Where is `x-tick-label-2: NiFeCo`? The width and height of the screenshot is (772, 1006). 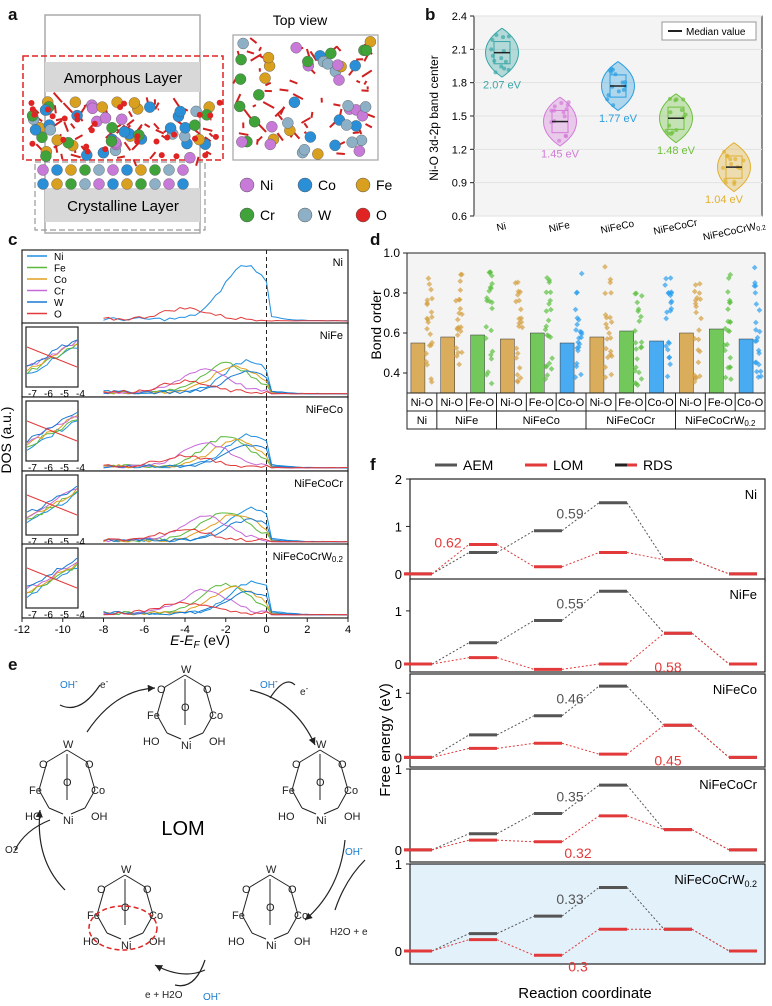 x-tick-label-2: NiFeCo is located at coordinates (618, 228).